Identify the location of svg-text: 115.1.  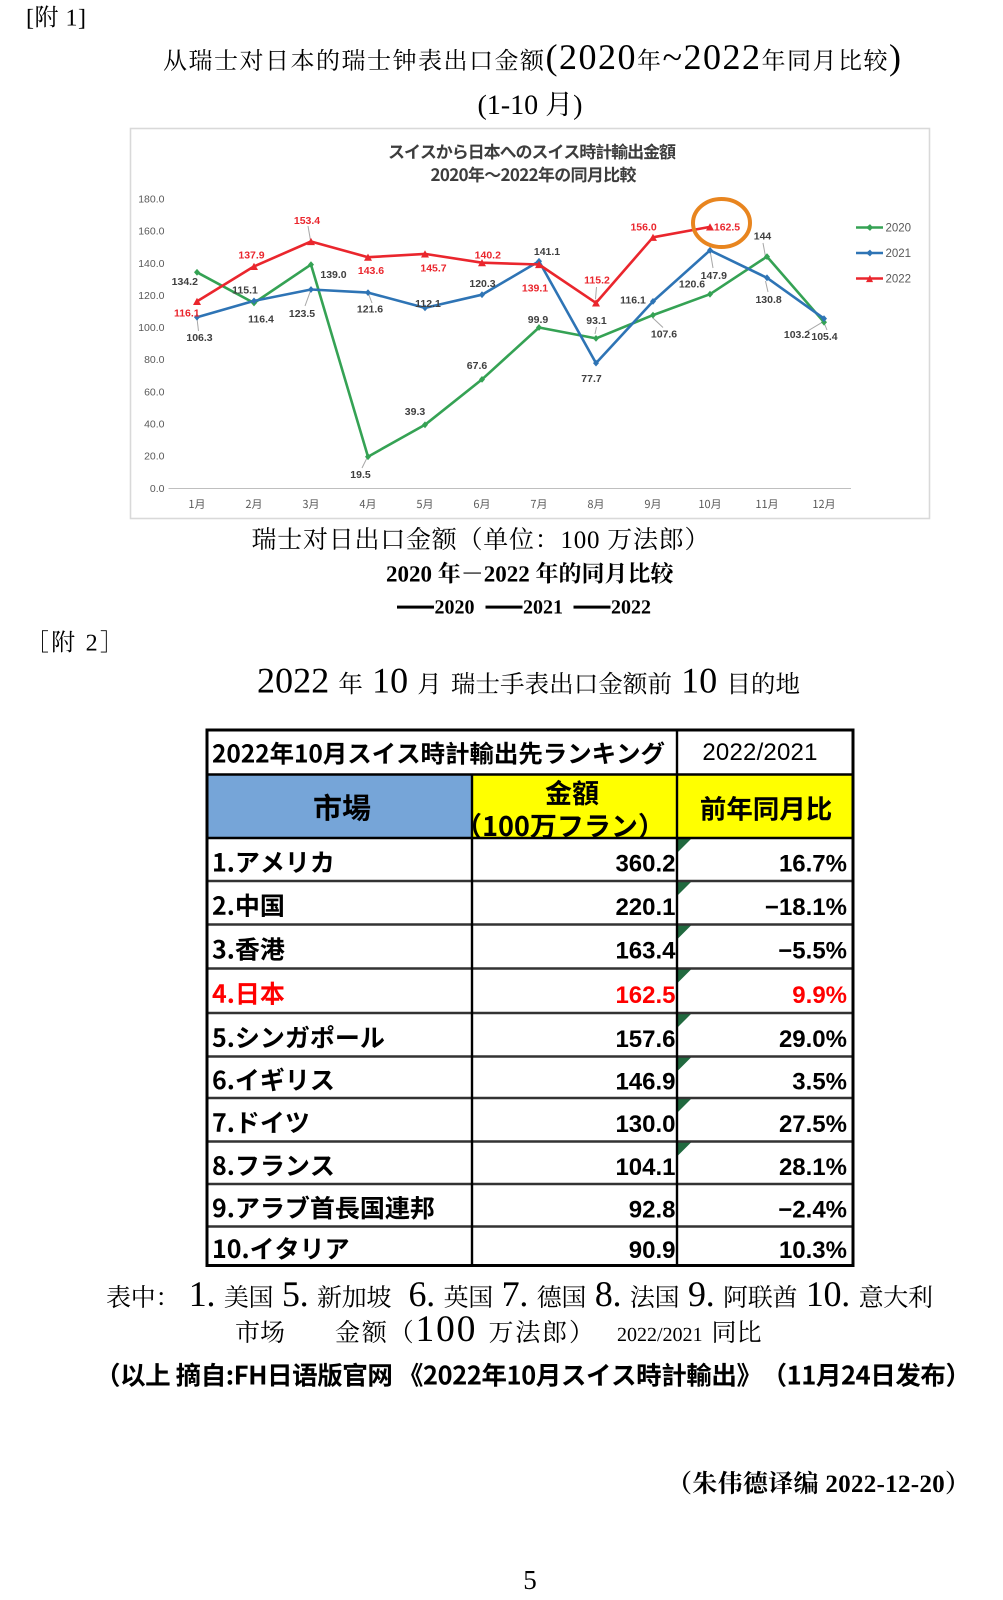
(245, 291).